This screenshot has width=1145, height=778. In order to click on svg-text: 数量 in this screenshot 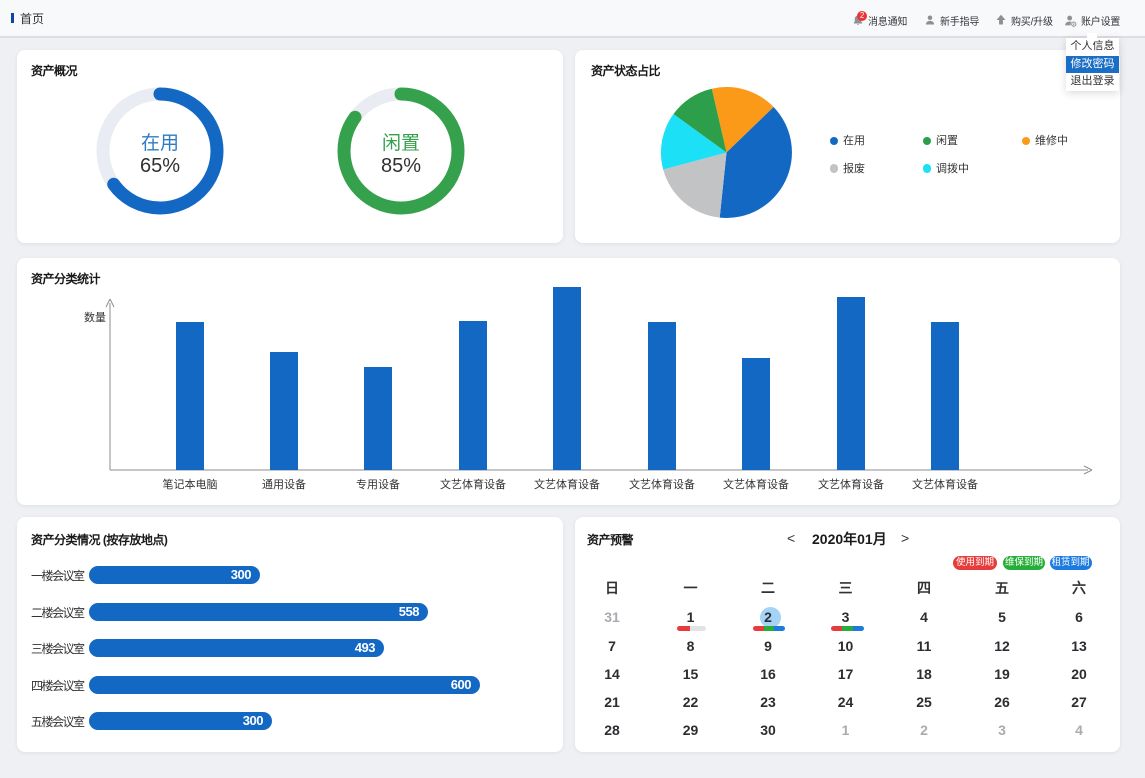, I will do `click(95, 317)`.